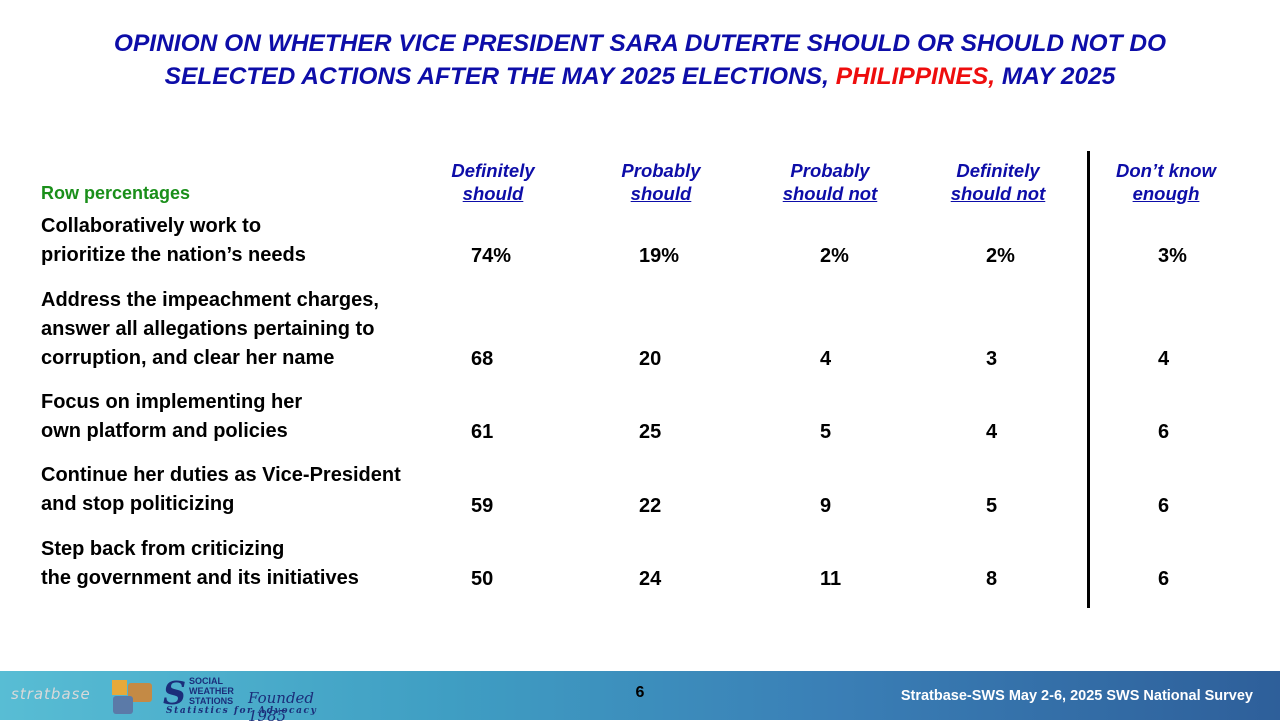 The height and width of the screenshot is (725, 1280). Describe the element at coordinates (175, 693) in the screenshot. I see `sws-logo-letter: S` at that location.